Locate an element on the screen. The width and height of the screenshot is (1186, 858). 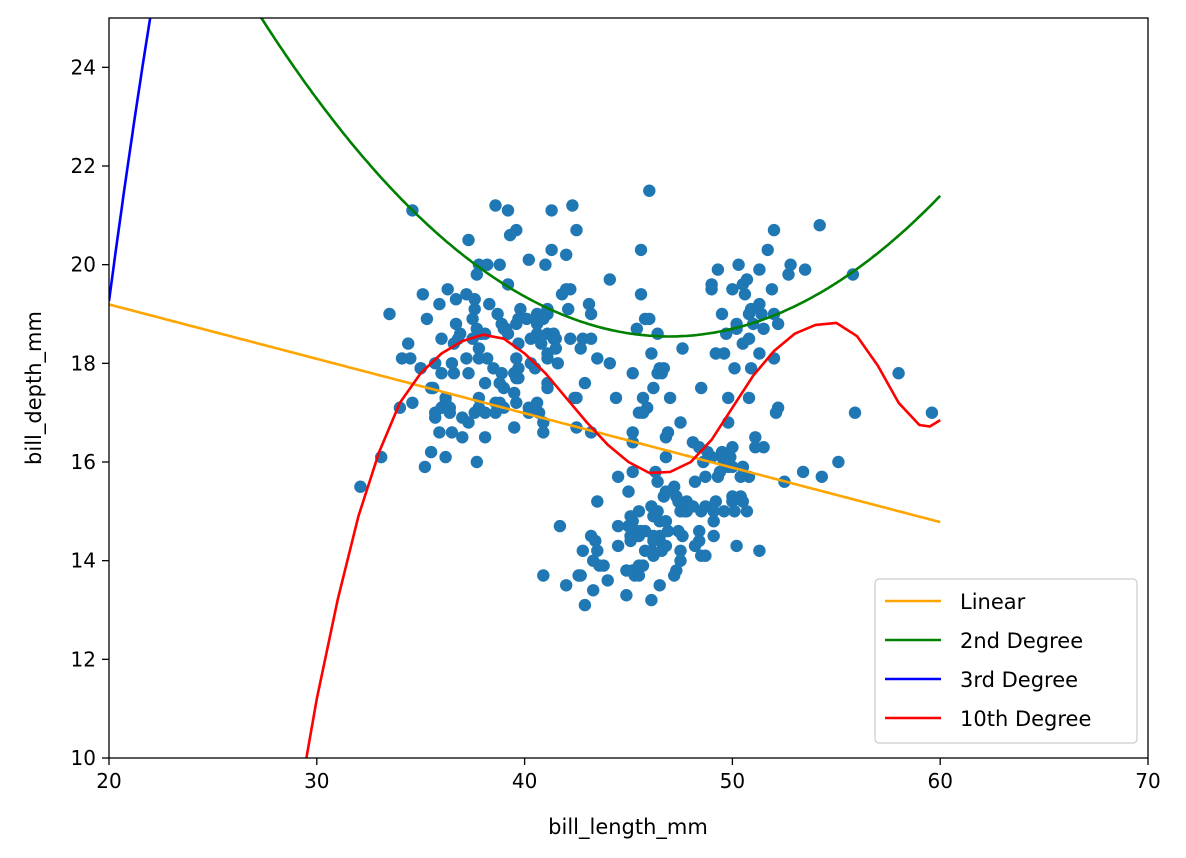
y-axis: 10 12 14 16 18 20 22 24 is located at coordinates (90, 412).